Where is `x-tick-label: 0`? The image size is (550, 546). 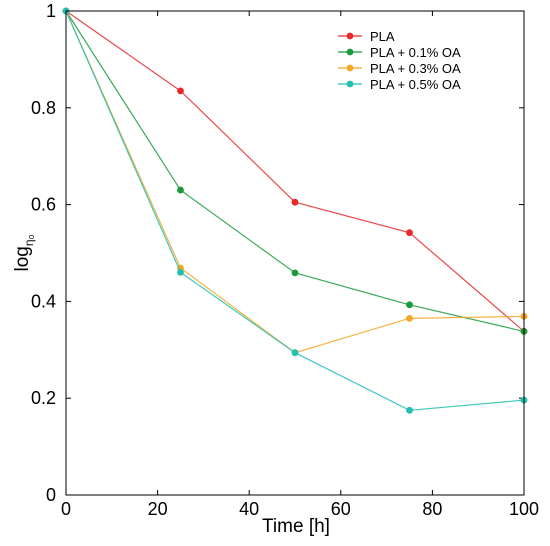 x-tick-label: 0 is located at coordinates (66, 509).